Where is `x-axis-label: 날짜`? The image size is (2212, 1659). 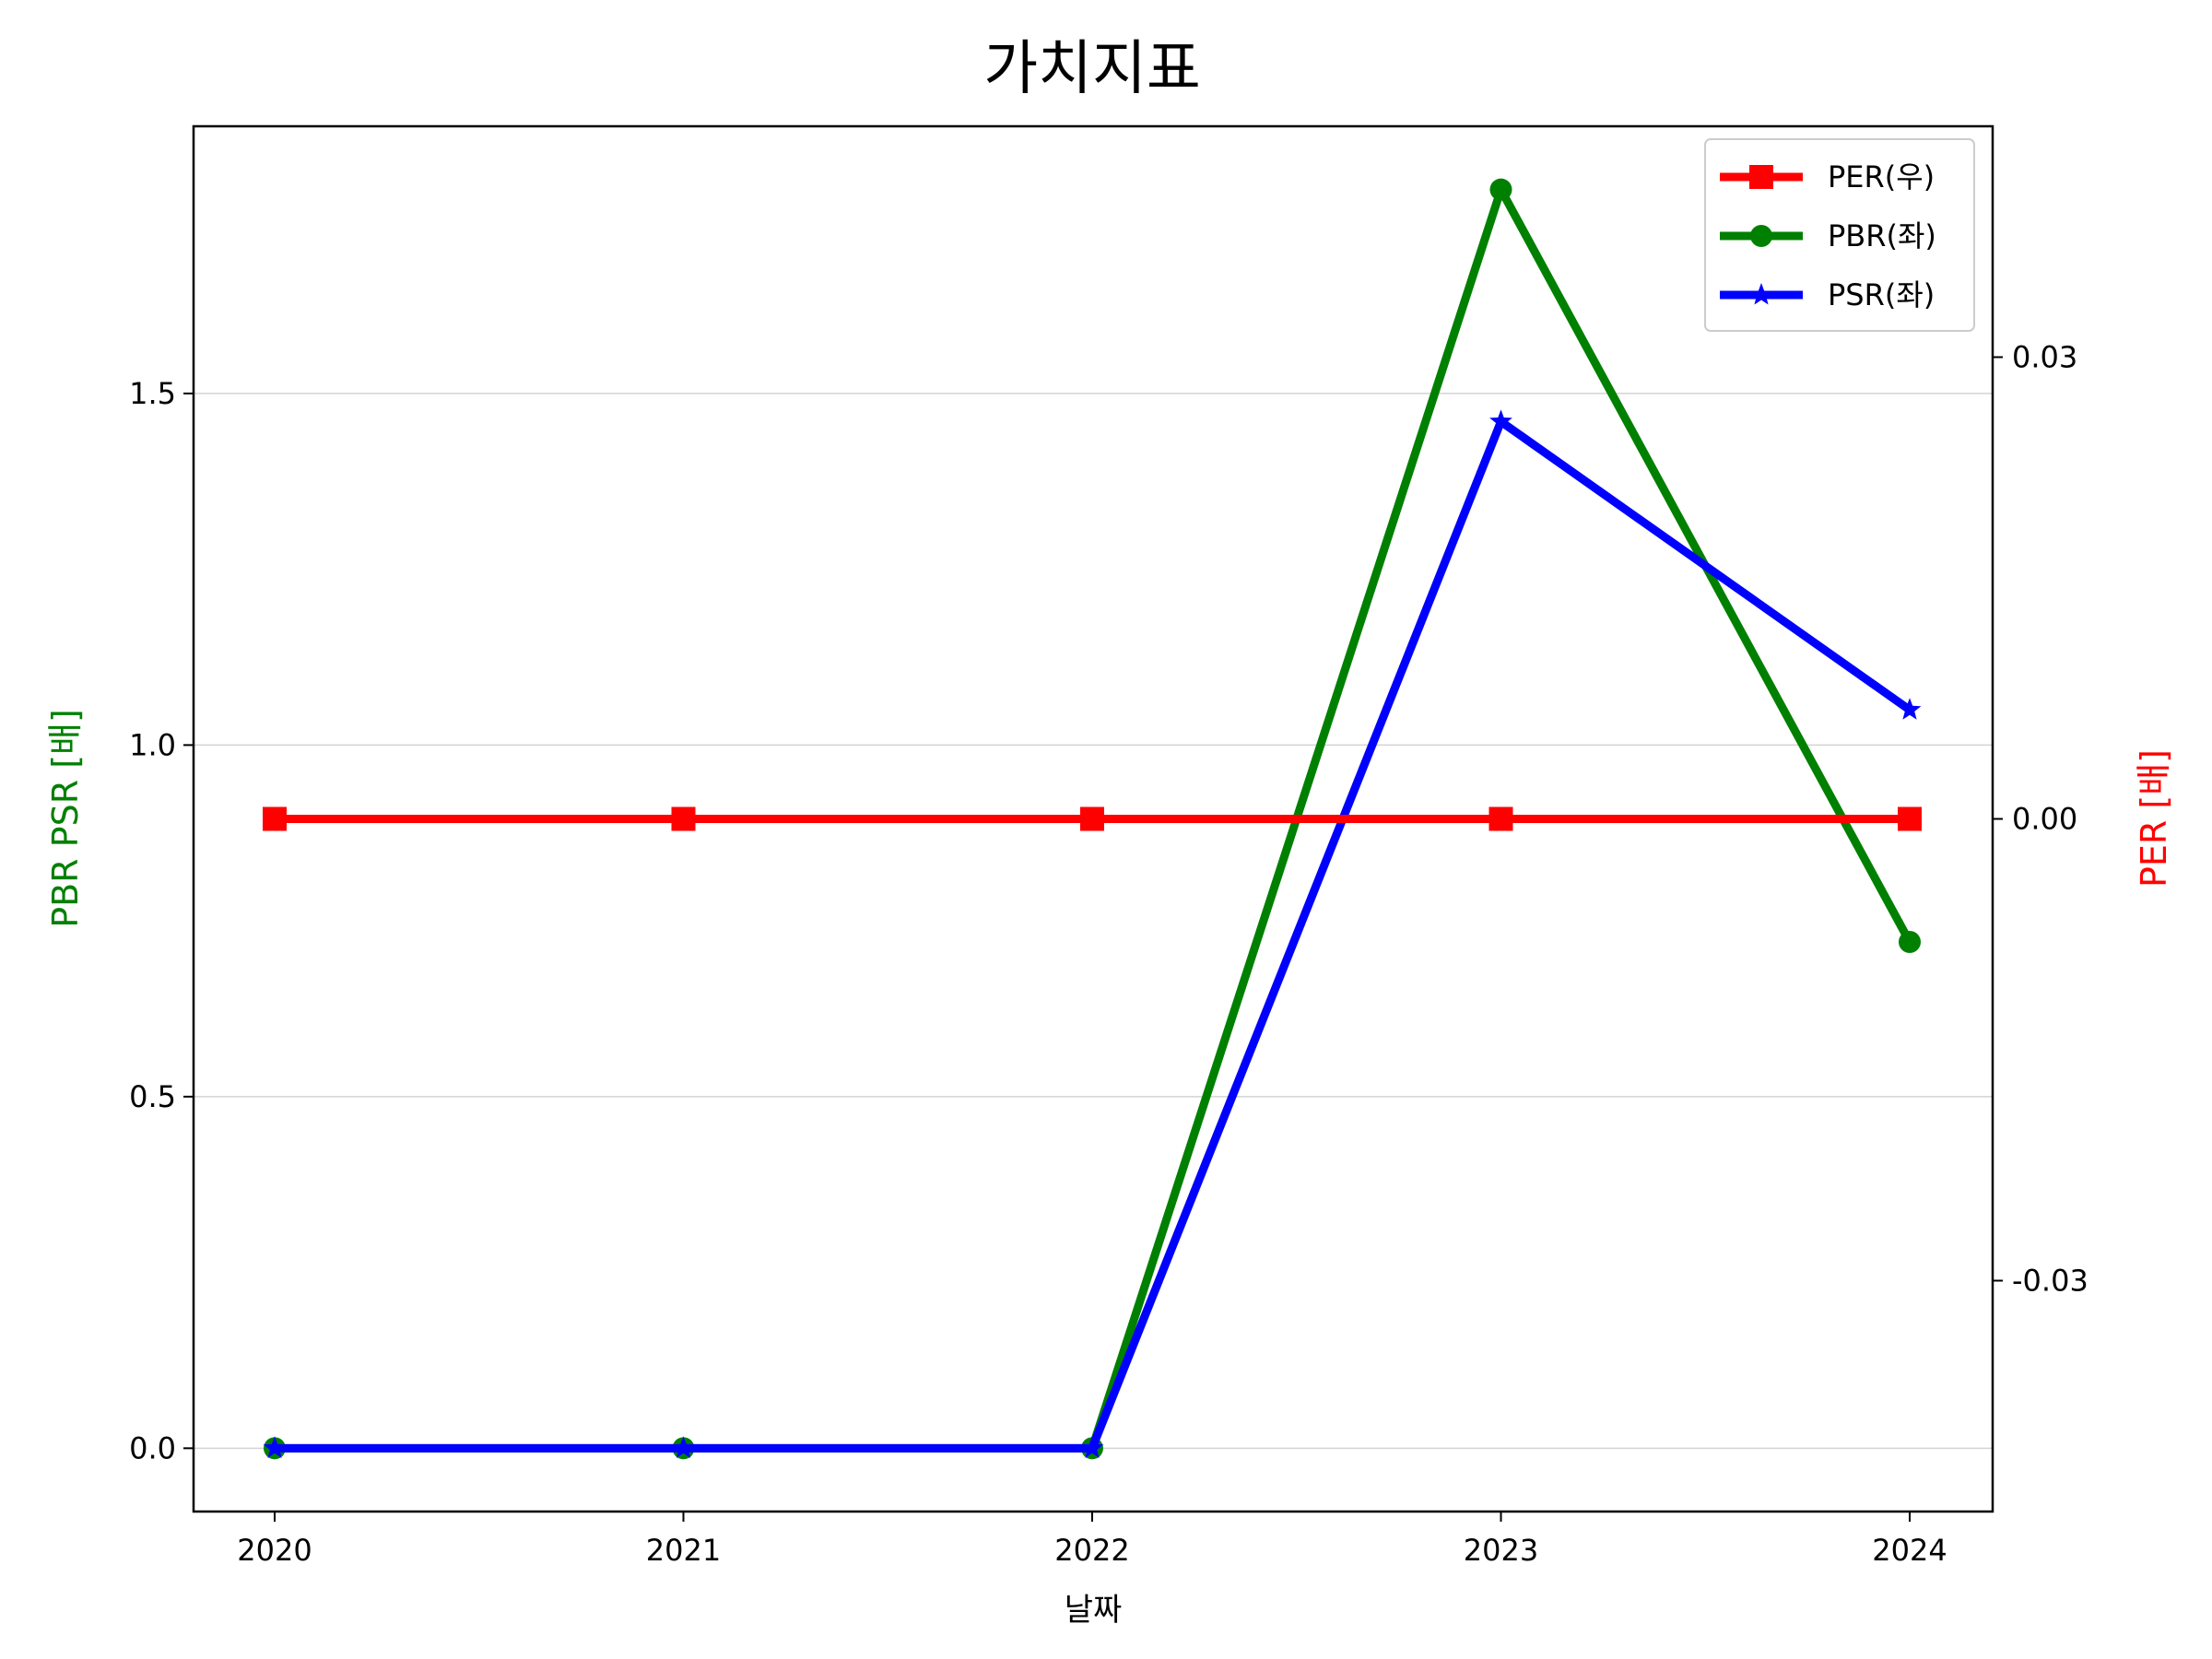
x-axis-label: 날짜 is located at coordinates (1094, 1610).